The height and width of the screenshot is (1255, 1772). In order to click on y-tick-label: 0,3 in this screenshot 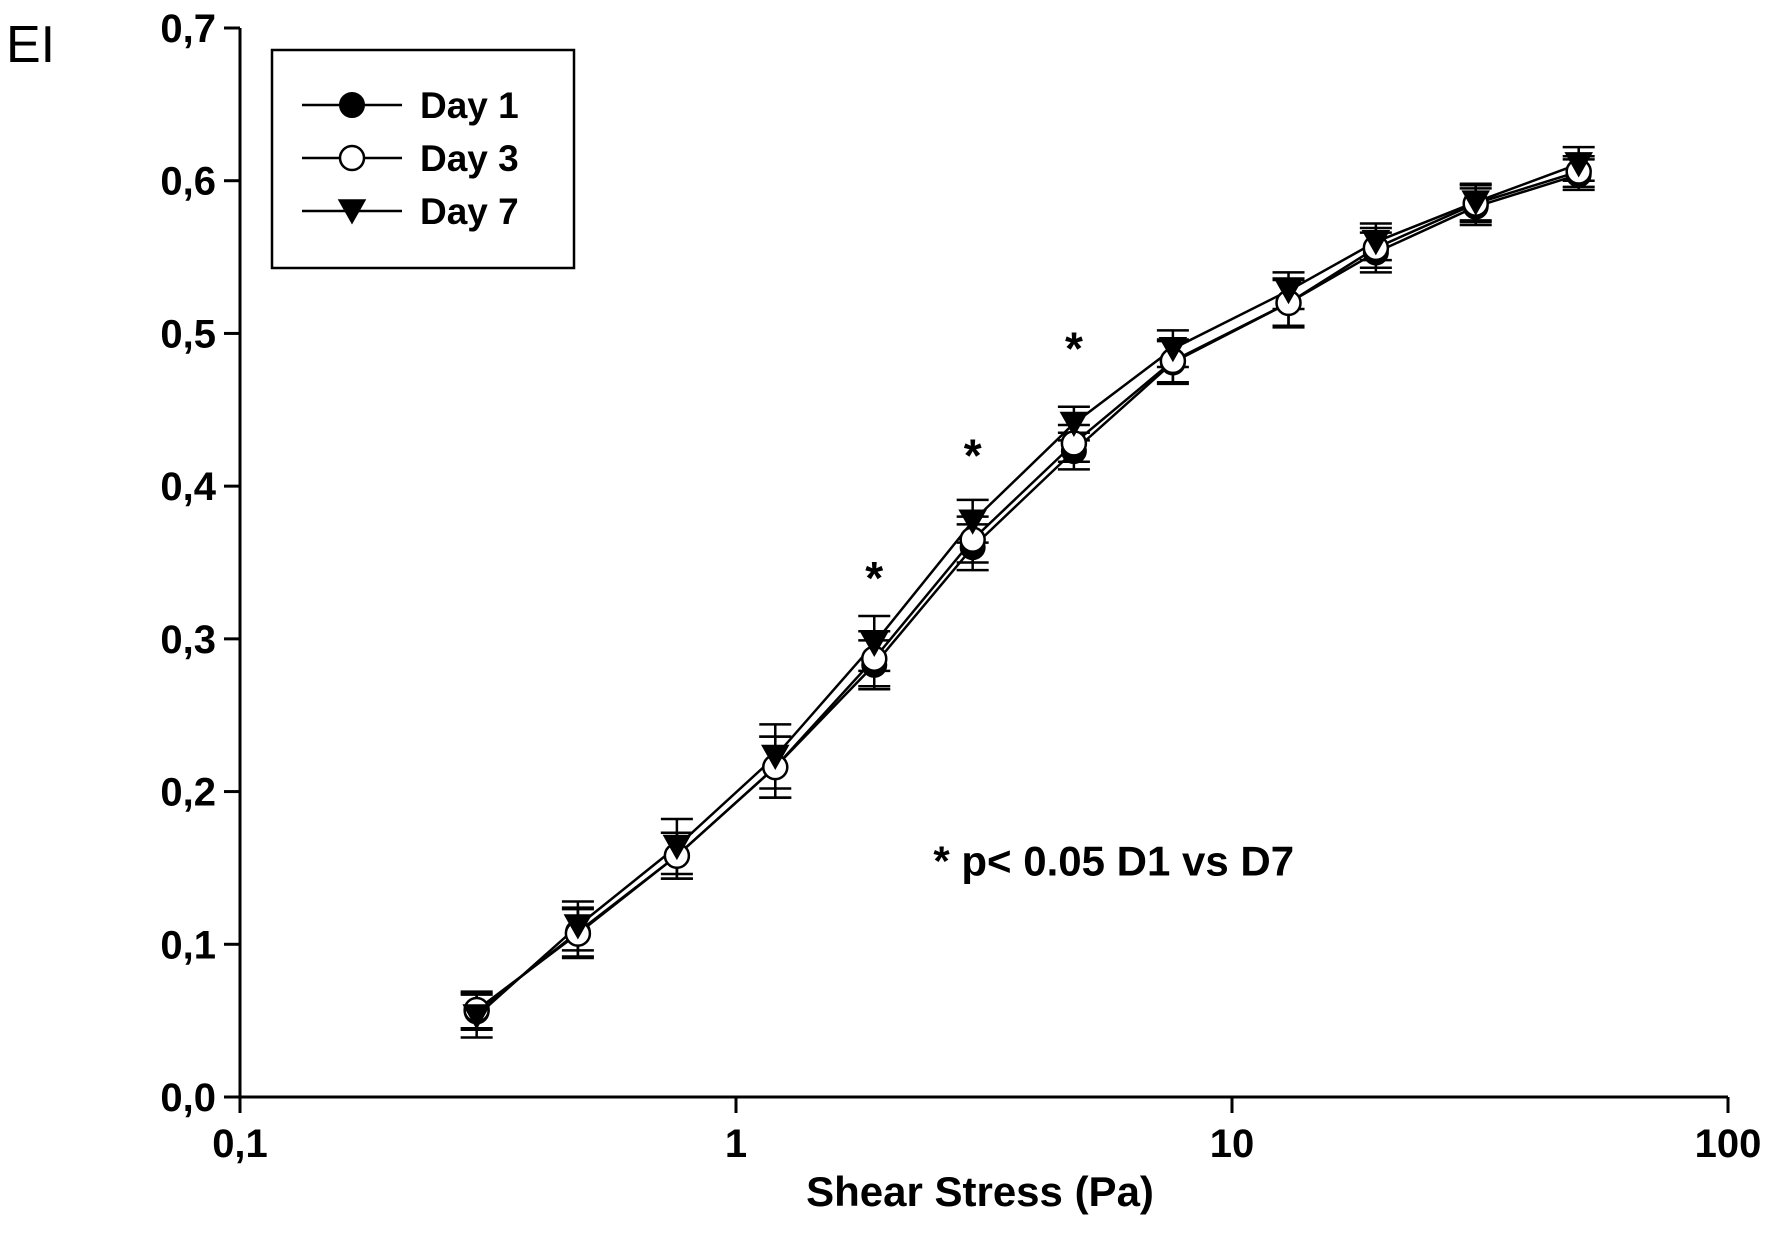, I will do `click(188, 640)`.